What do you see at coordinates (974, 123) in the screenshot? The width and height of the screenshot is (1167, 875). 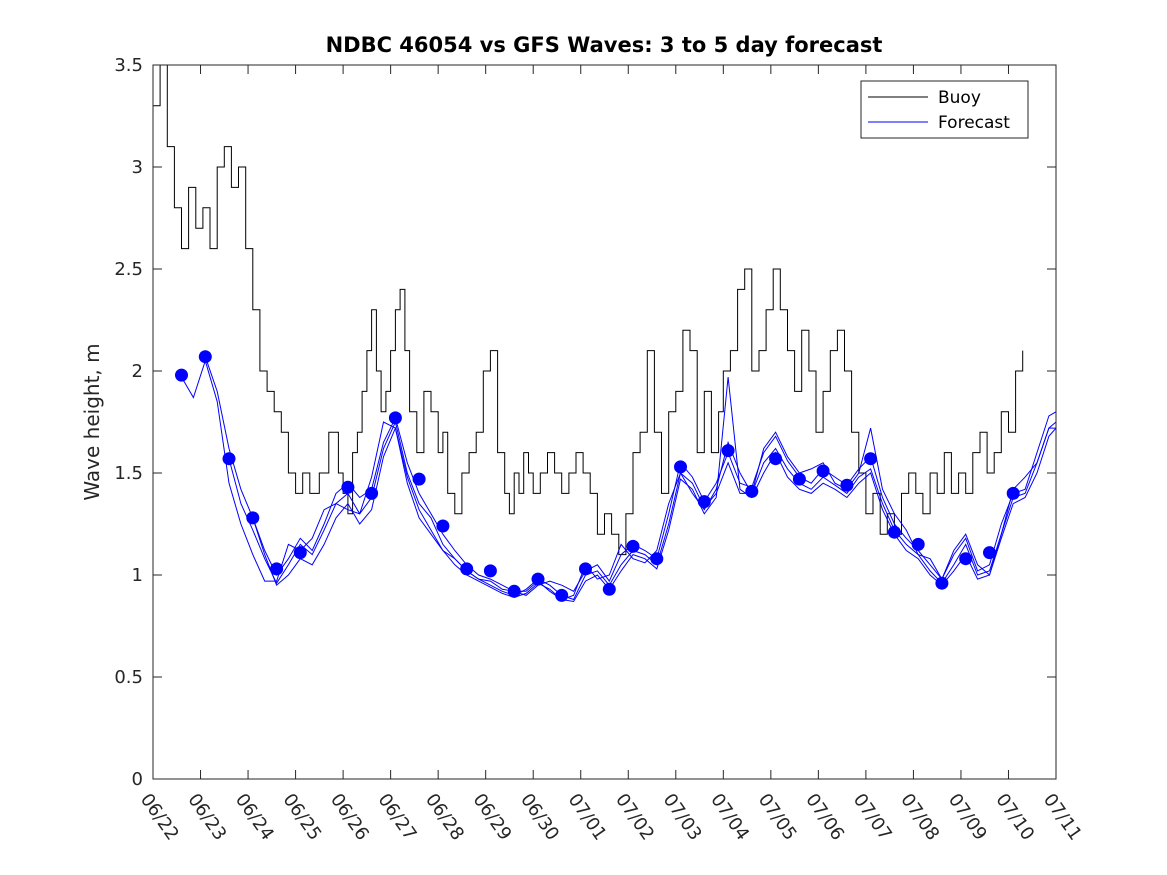 I see `legend-forecast-label: Forecast` at bounding box center [974, 123].